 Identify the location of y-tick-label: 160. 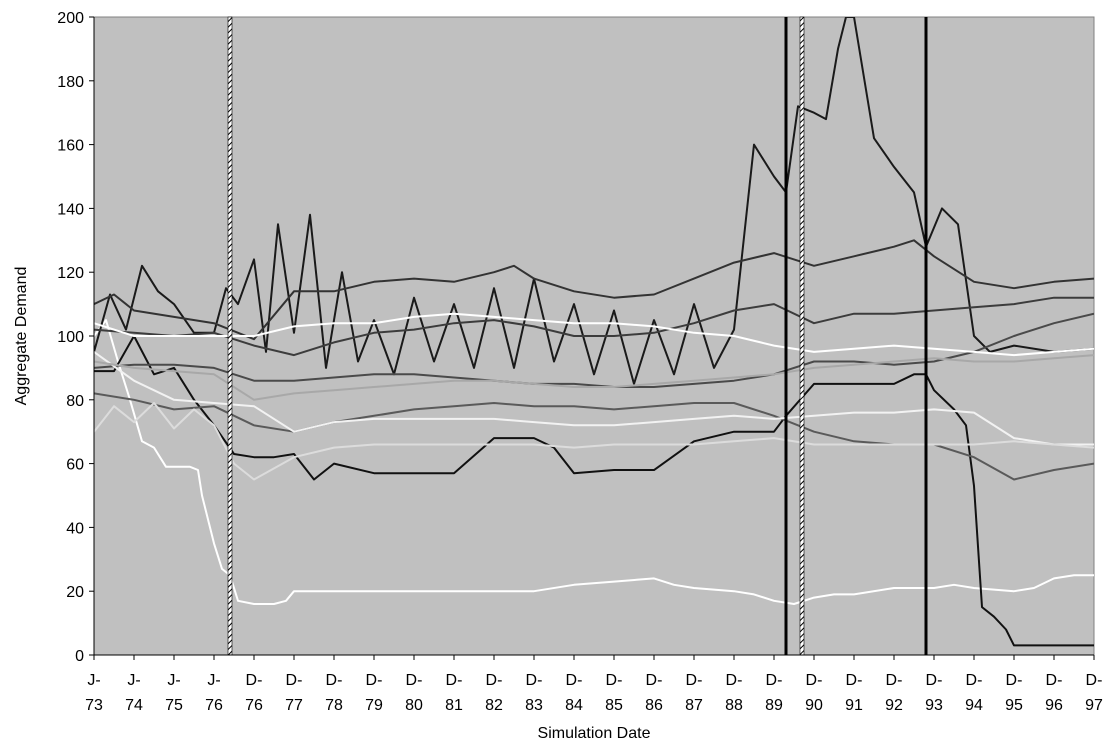
(70, 146).